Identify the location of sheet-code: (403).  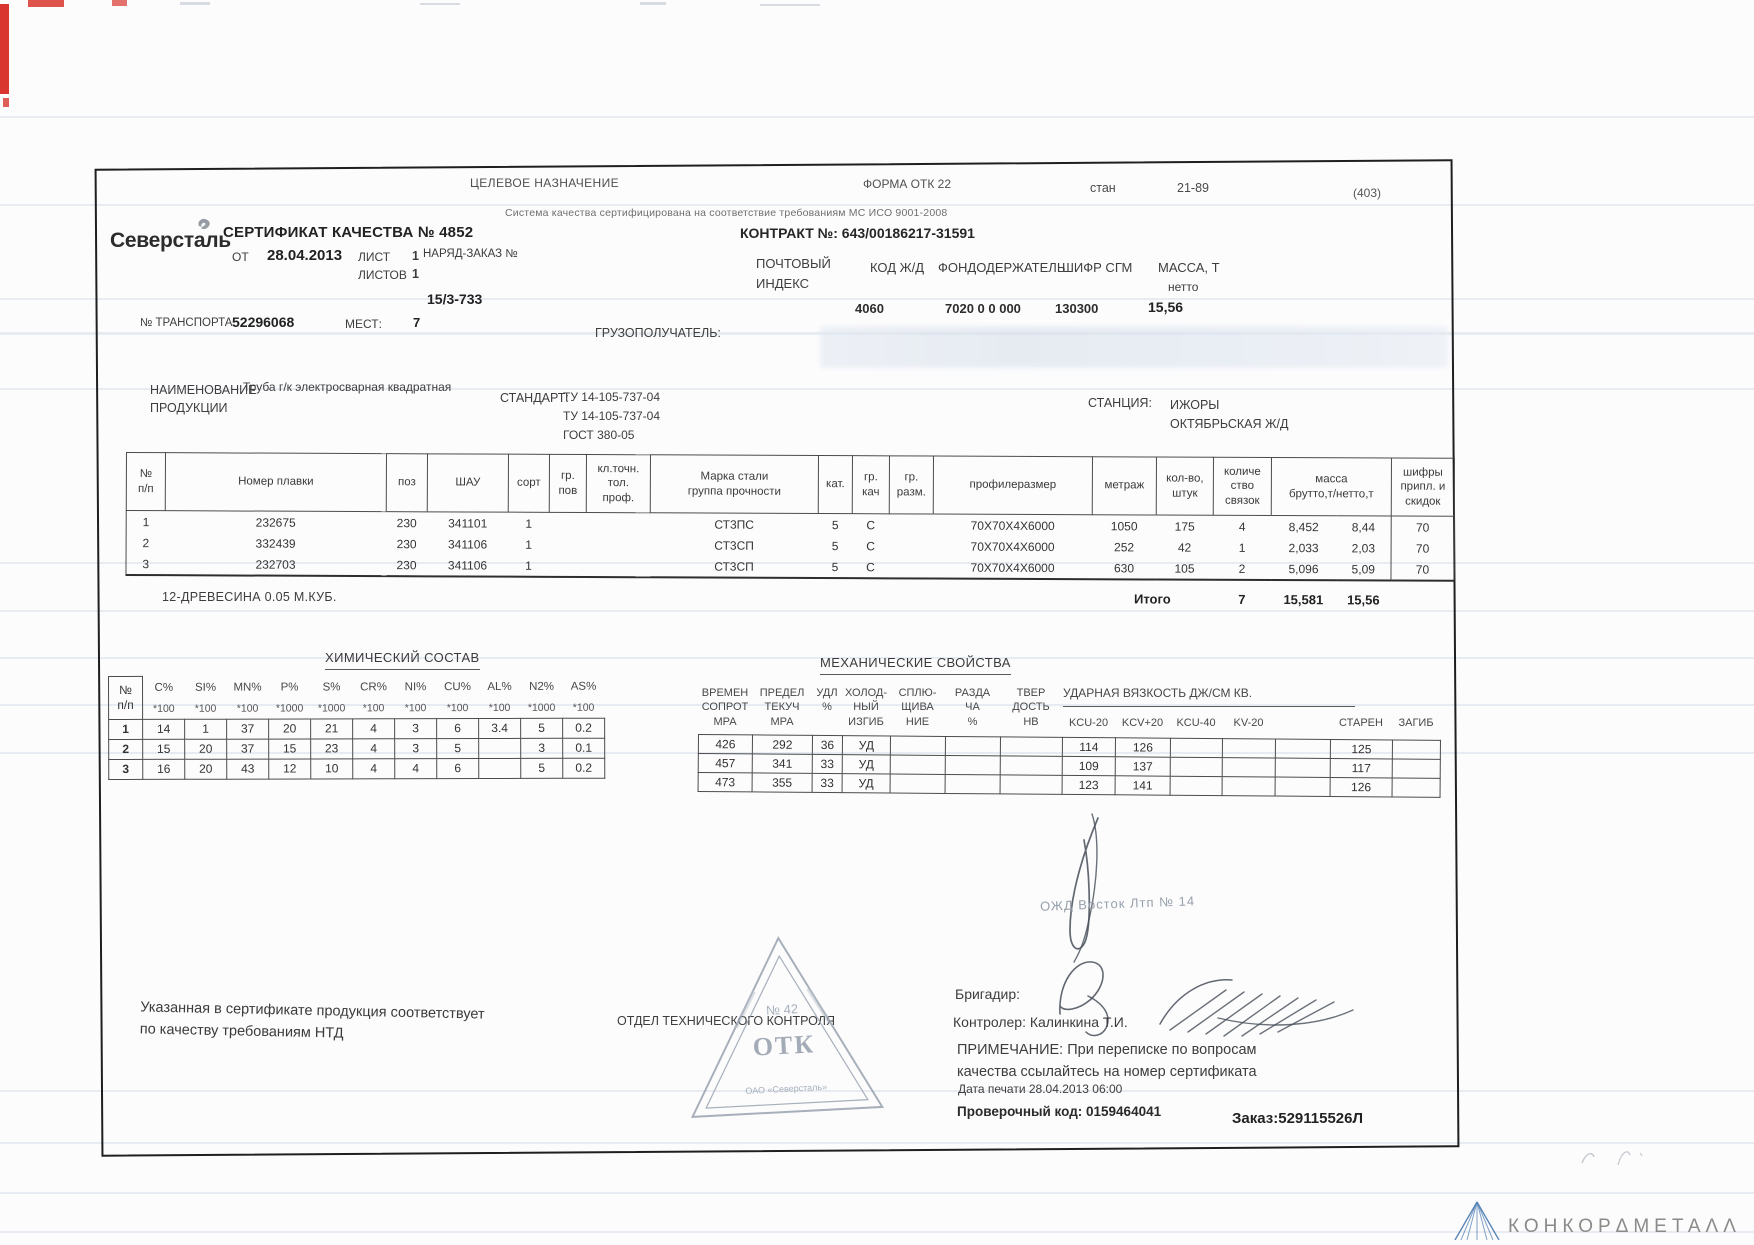
(1367, 193).